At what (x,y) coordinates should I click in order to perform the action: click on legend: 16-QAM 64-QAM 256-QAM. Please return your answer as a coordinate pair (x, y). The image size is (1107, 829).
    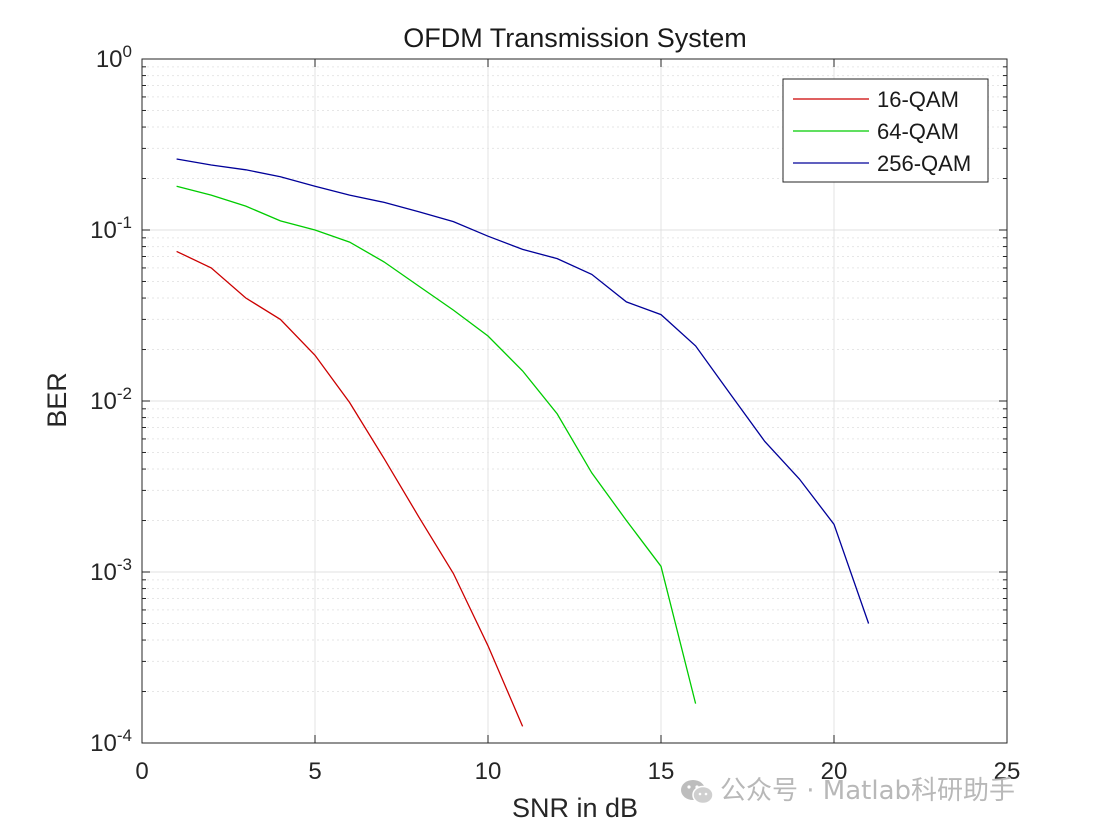
    Looking at the image, I should click on (885, 130).